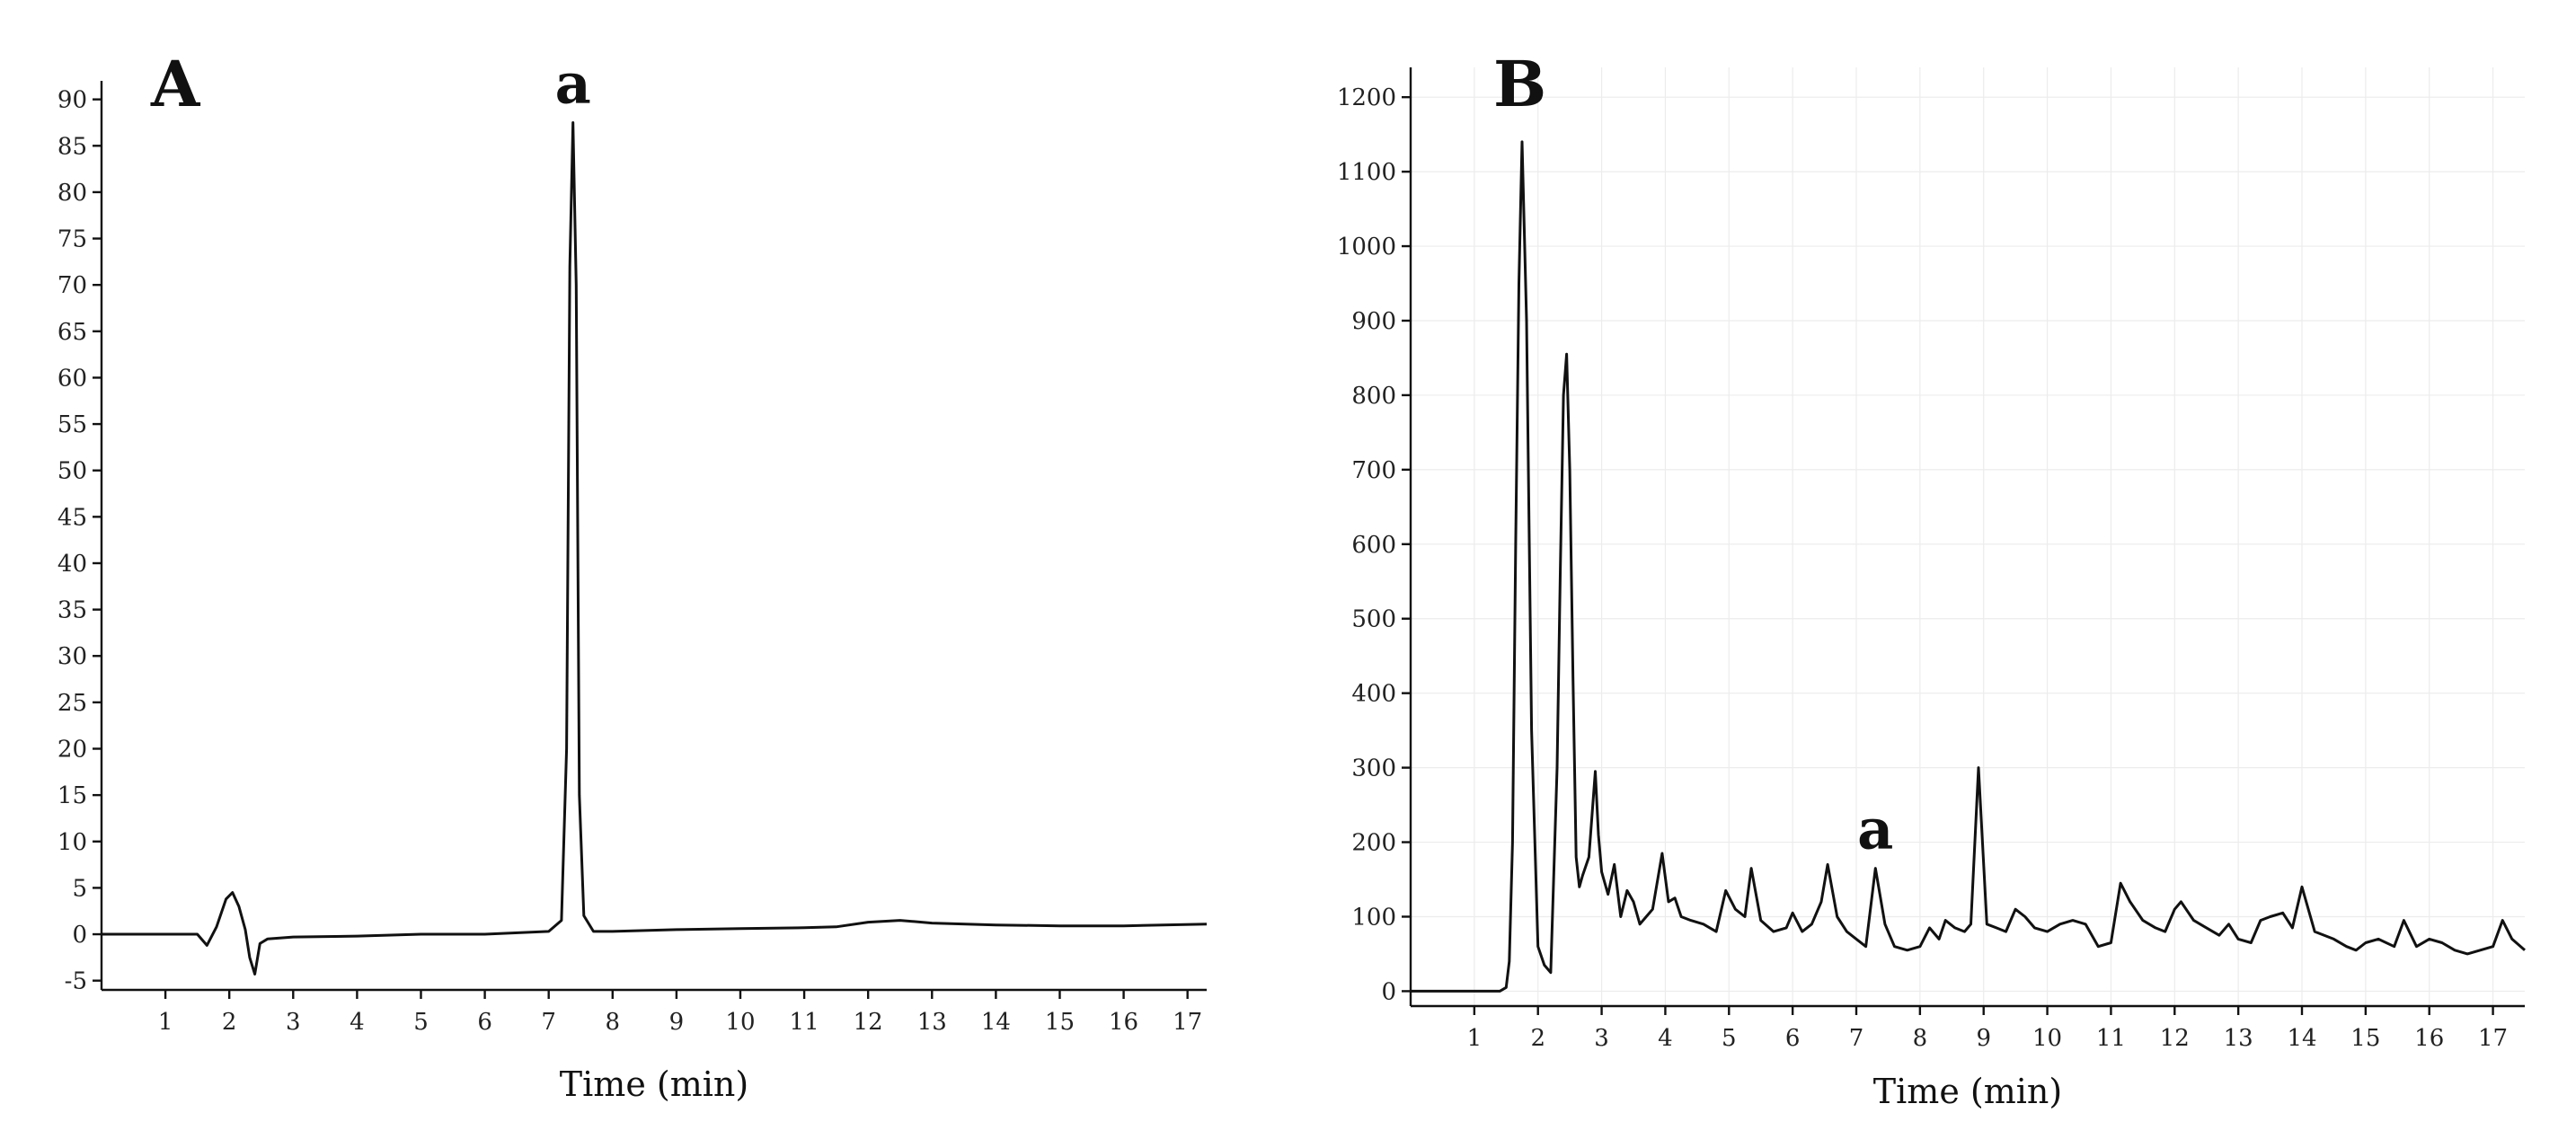 The width and height of the screenshot is (2576, 1148). Describe the element at coordinates (1374, 321) in the screenshot. I see `y-tick-label: 900` at that location.